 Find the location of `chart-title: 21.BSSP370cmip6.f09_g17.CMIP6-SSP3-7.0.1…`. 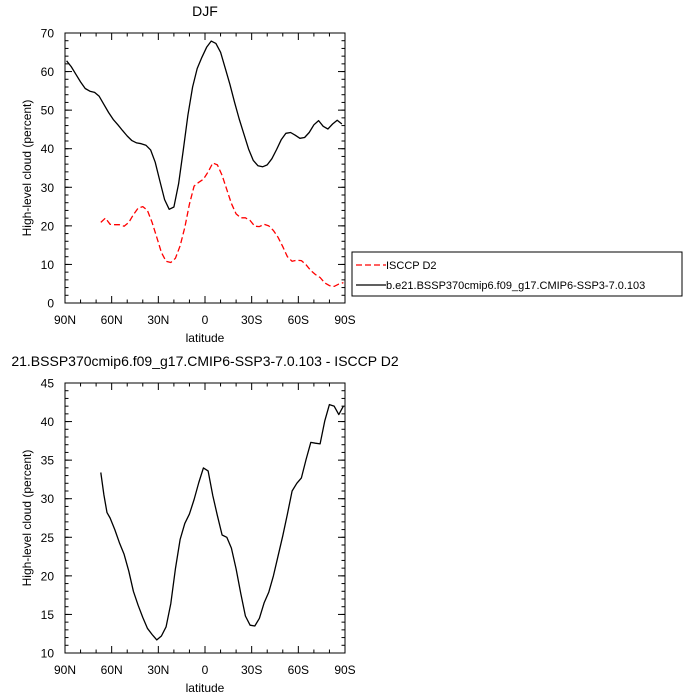

chart-title: 21.BSSP370cmip6.f09_g17.CMIP6-SSP3-7.0.1… is located at coordinates (204, 361).